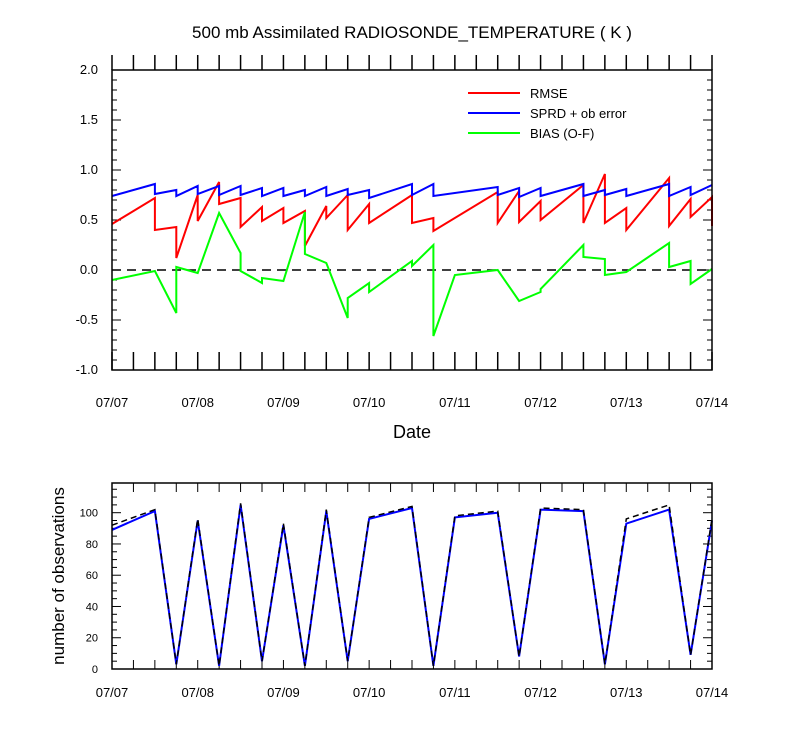  I want to click on y-tick-label: 2.0, so click(89, 69).